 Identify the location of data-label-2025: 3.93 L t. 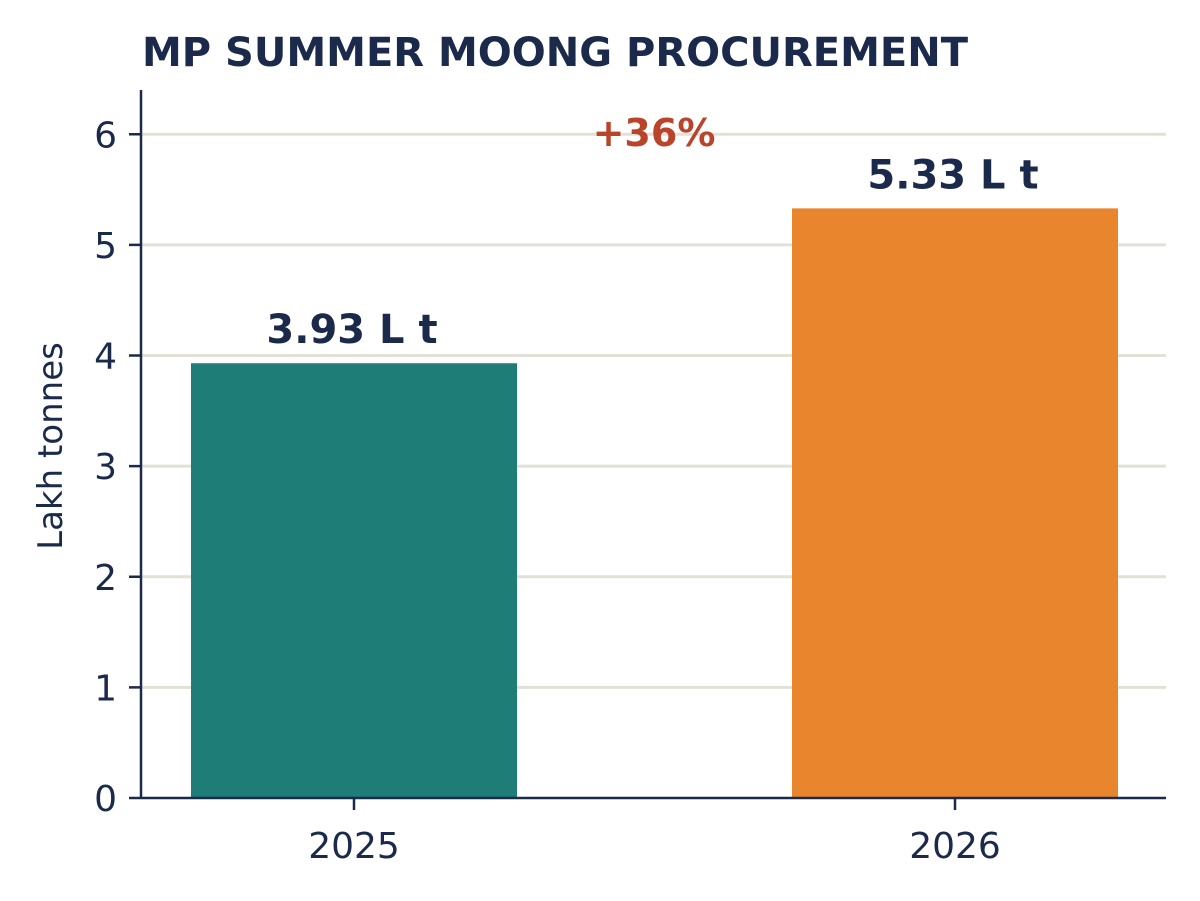
(351, 330).